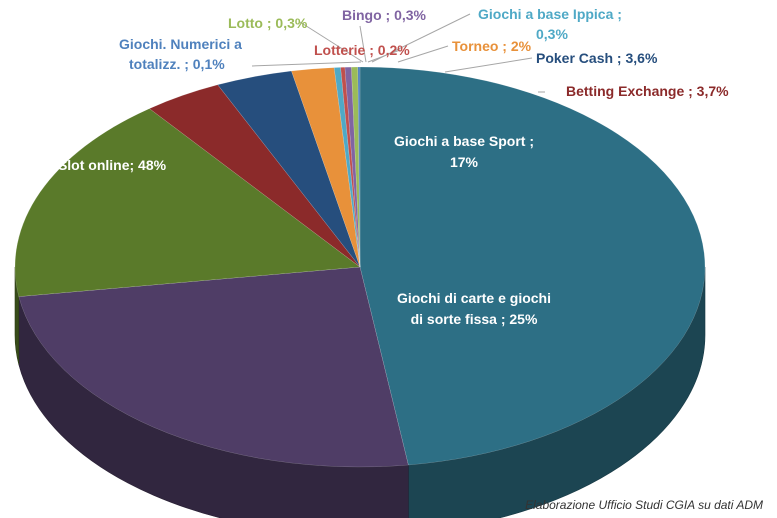  Describe the element at coordinates (289, 169) in the screenshot. I see `slice-poker-cash` at that location.